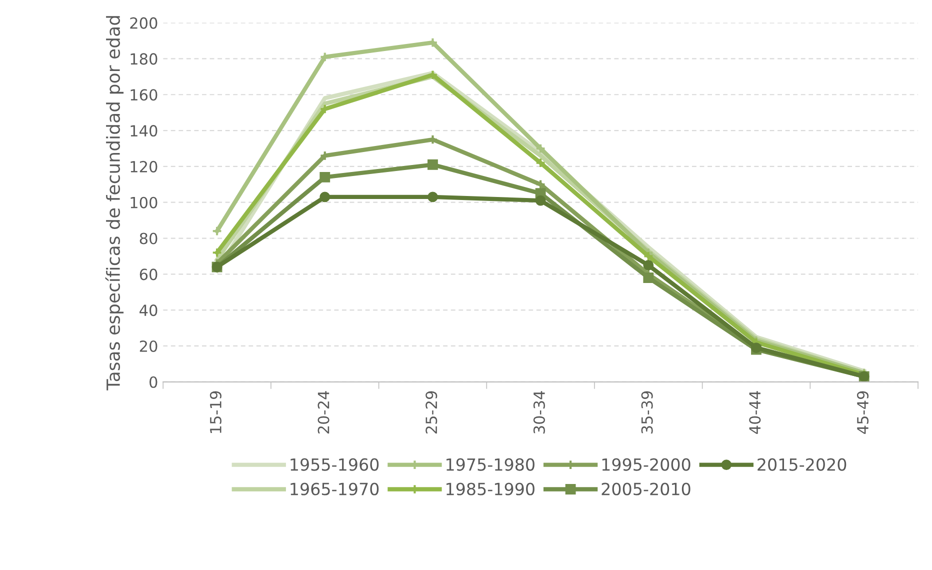 This screenshot has height=570, width=932. What do you see at coordinates (144, 23) in the screenshot?
I see `y-tick-label: 200` at bounding box center [144, 23].